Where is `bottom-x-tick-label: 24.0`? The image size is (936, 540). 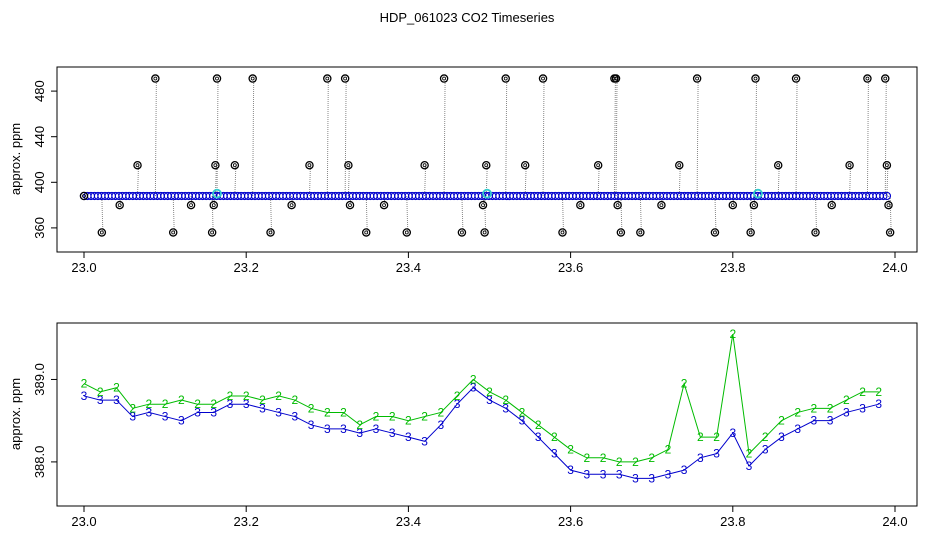 bottom-x-tick-label: 24.0 is located at coordinates (894, 521).